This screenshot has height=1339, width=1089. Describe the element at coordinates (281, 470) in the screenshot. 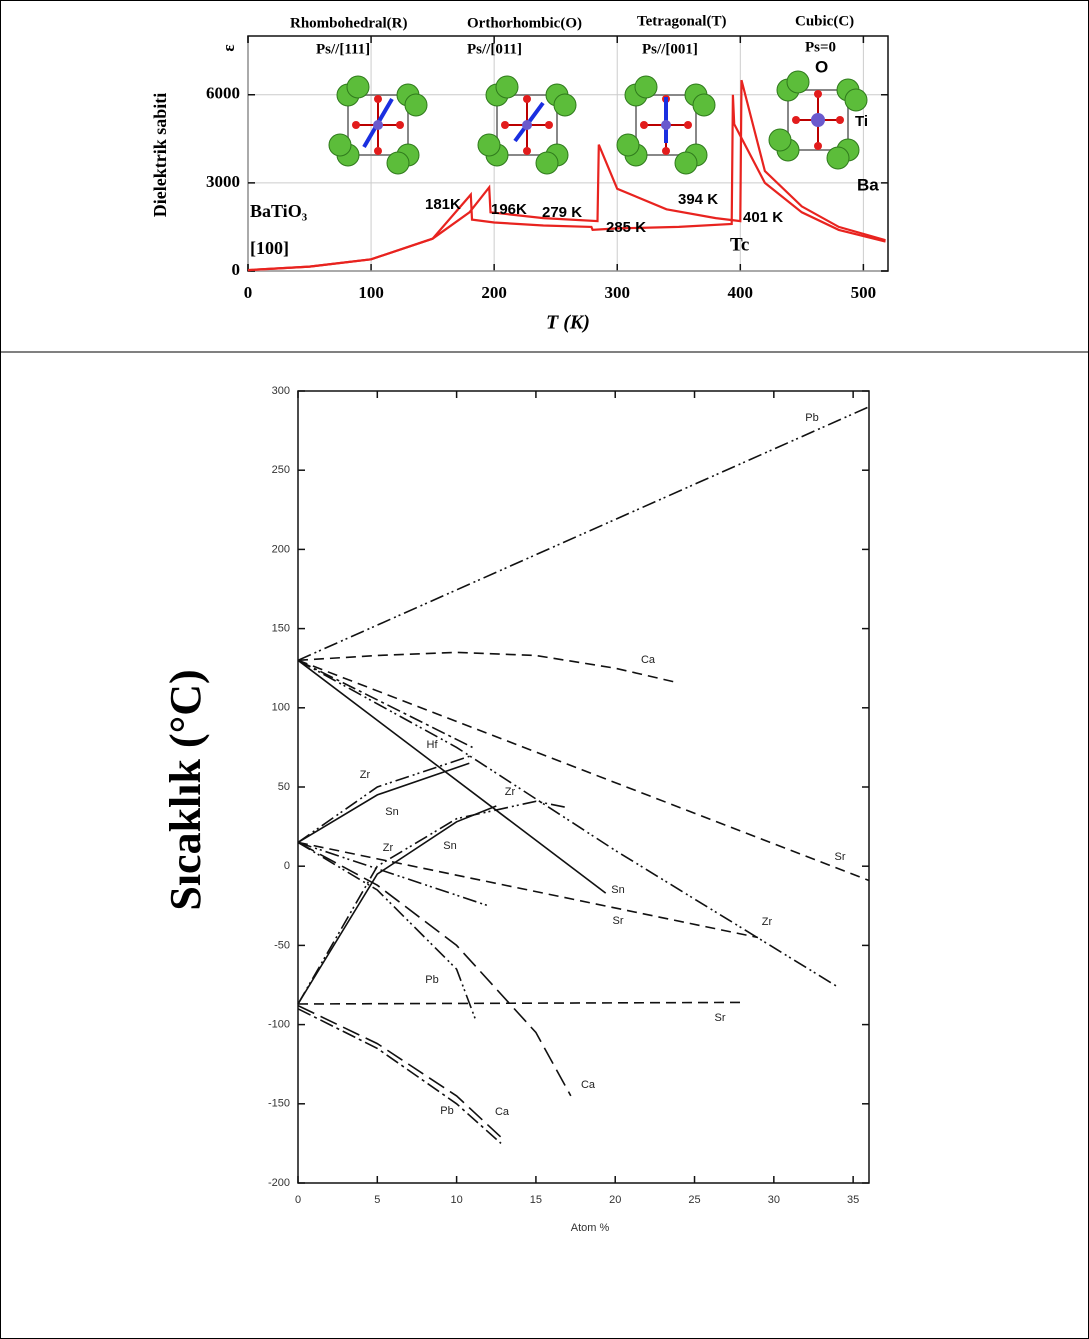

I see `y-tick-label: 250` at that location.